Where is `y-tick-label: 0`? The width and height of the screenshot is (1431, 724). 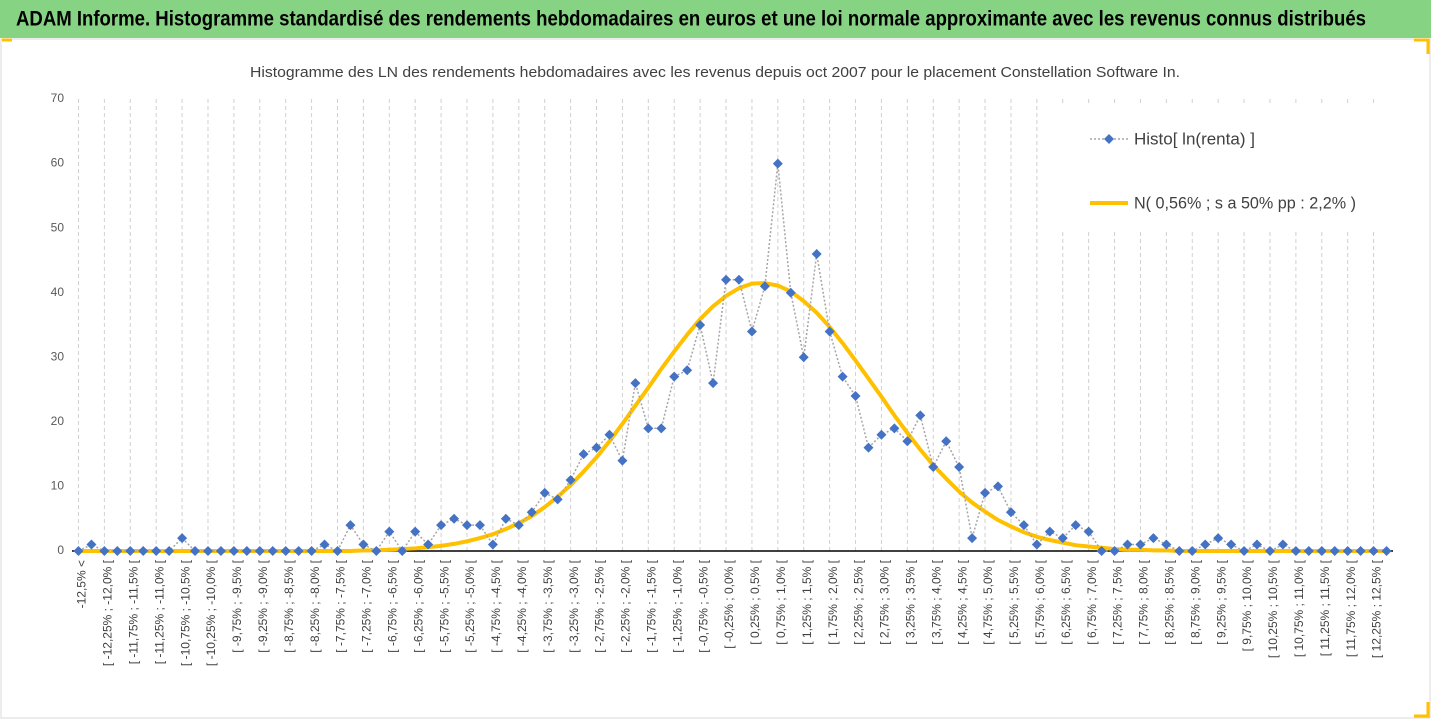 y-tick-label: 0 is located at coordinates (60, 550).